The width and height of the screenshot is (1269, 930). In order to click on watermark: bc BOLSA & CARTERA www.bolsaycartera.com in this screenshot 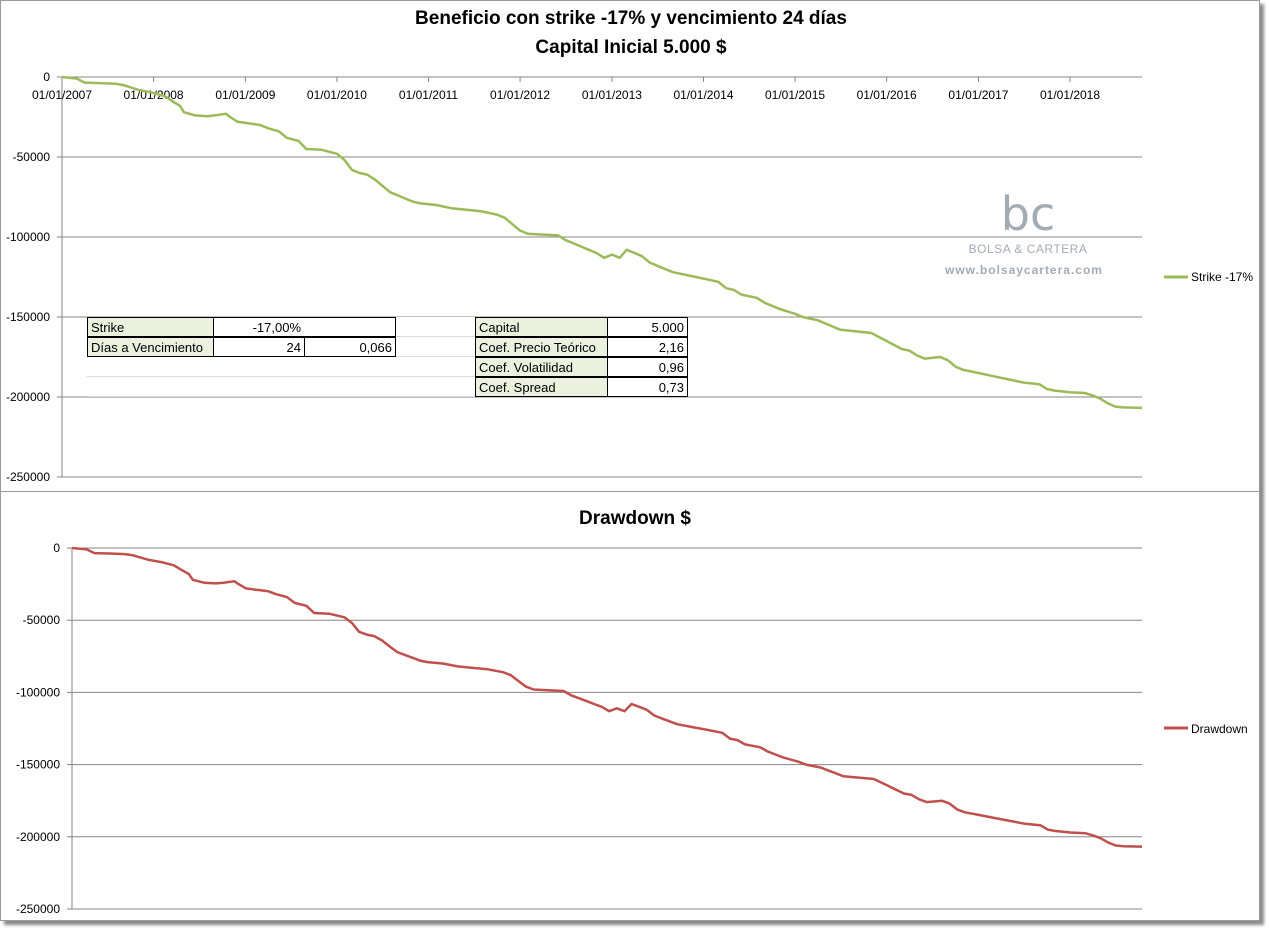, I will do `click(1023, 232)`.